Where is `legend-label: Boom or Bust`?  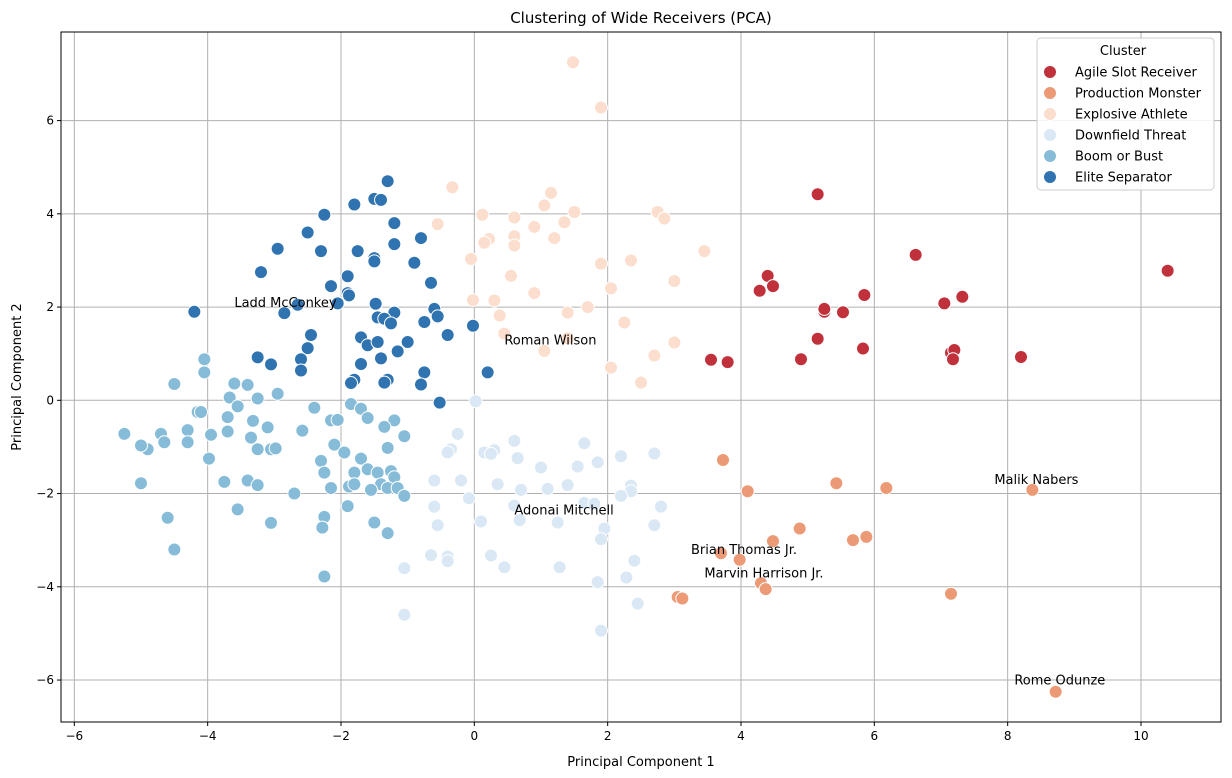
legend-label: Boom or Bust is located at coordinates (1119, 157).